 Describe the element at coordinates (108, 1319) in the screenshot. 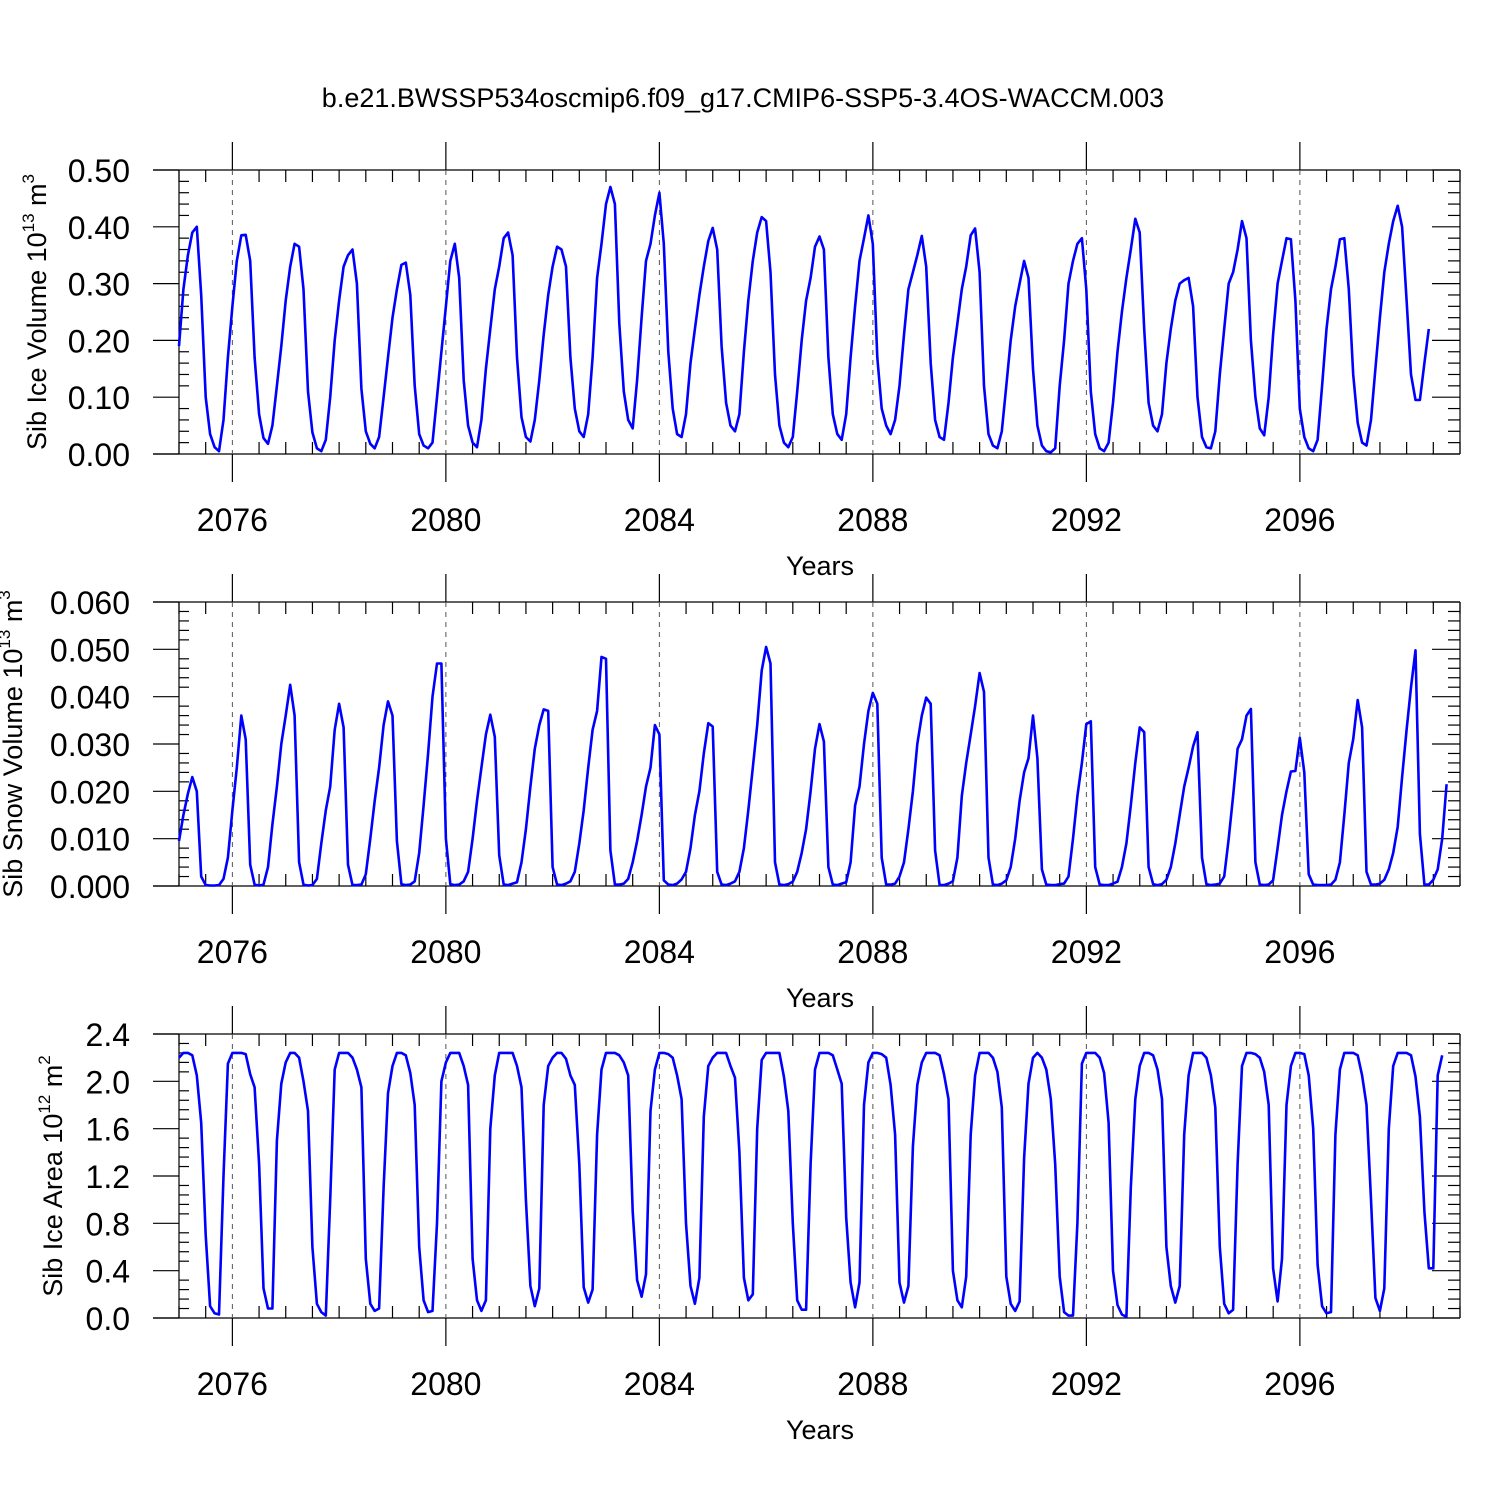

I see `y-tick-label: 0.0` at that location.